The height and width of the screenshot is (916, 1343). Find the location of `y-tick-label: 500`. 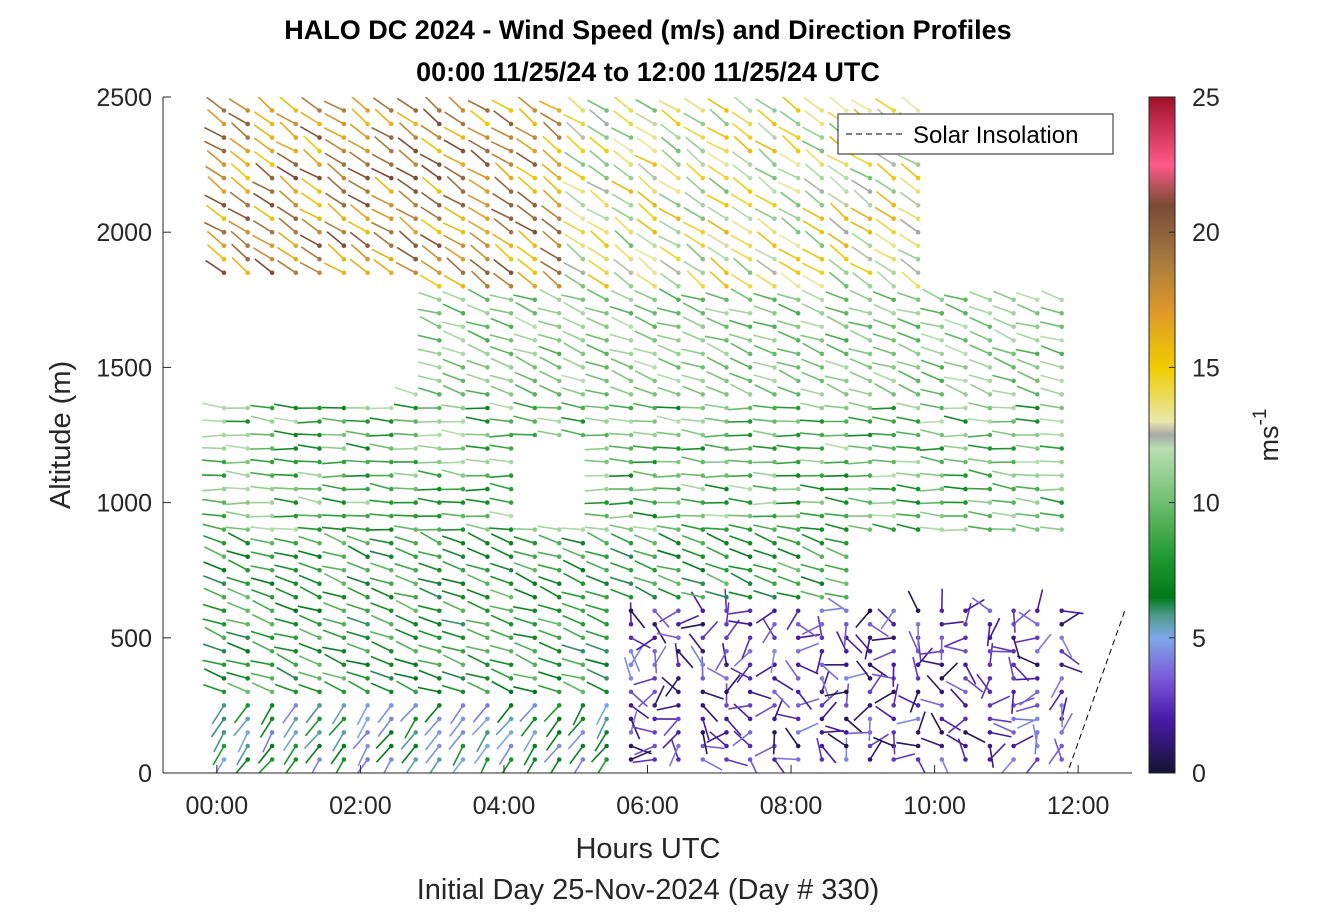

y-tick-label: 500 is located at coordinates (131, 639).